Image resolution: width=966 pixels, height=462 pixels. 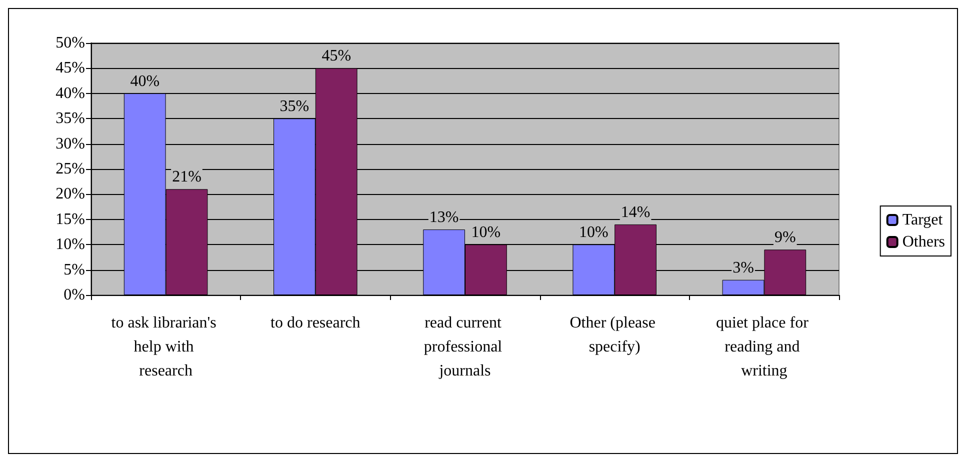 What do you see at coordinates (295, 107) in the screenshot?
I see `data-label: 35%` at bounding box center [295, 107].